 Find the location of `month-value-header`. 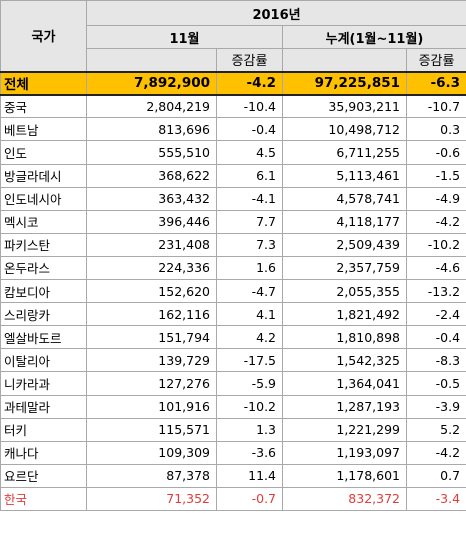

month-value-header is located at coordinates (151, 60).